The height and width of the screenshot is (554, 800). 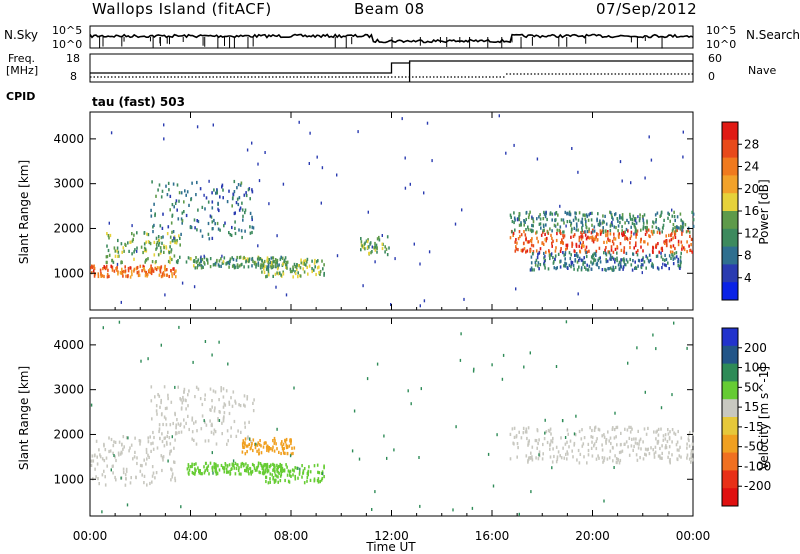 What do you see at coordinates (68, 139) in the screenshot?
I see `y-tick-label: 4000` at bounding box center [68, 139].